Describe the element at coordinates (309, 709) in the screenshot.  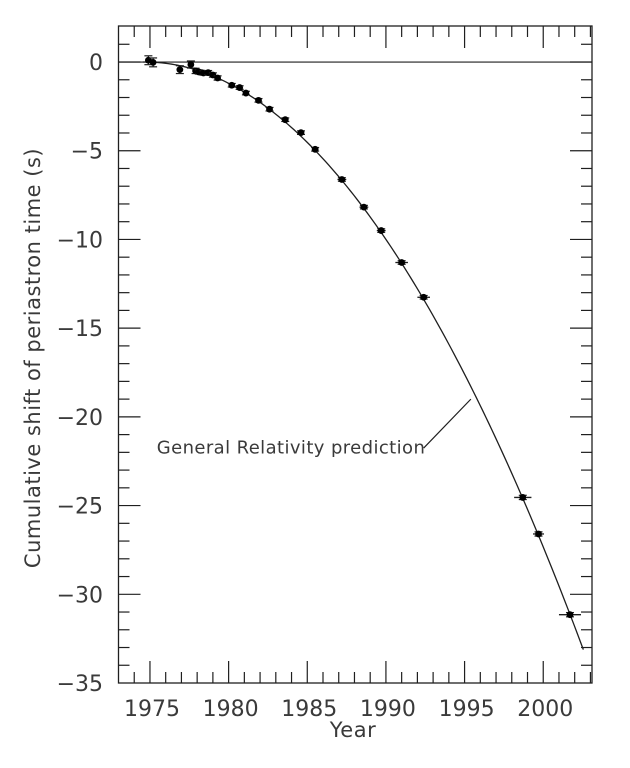
I see `x-tick-label-1985: 1985` at that location.